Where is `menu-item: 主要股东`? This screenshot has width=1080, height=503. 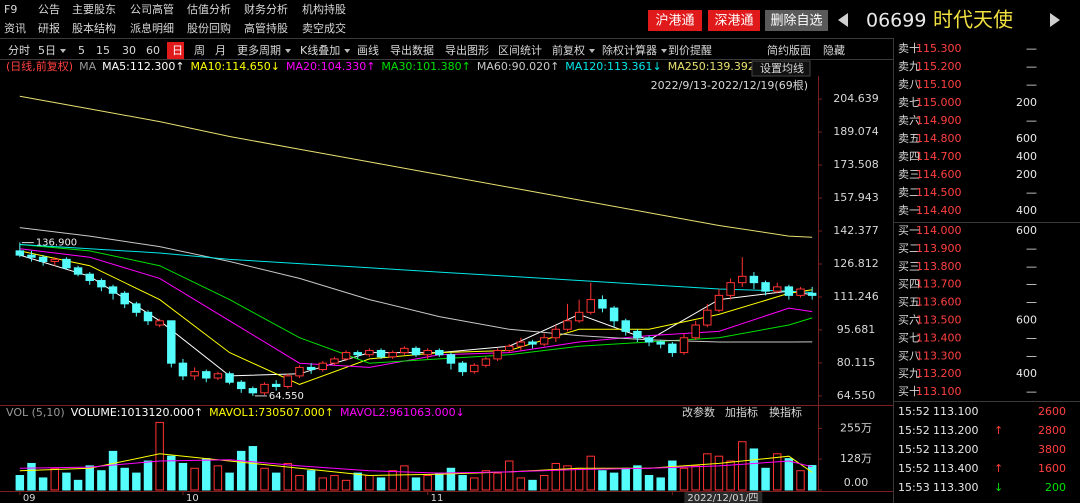
menu-item: 主要股东 is located at coordinates (94, 9).